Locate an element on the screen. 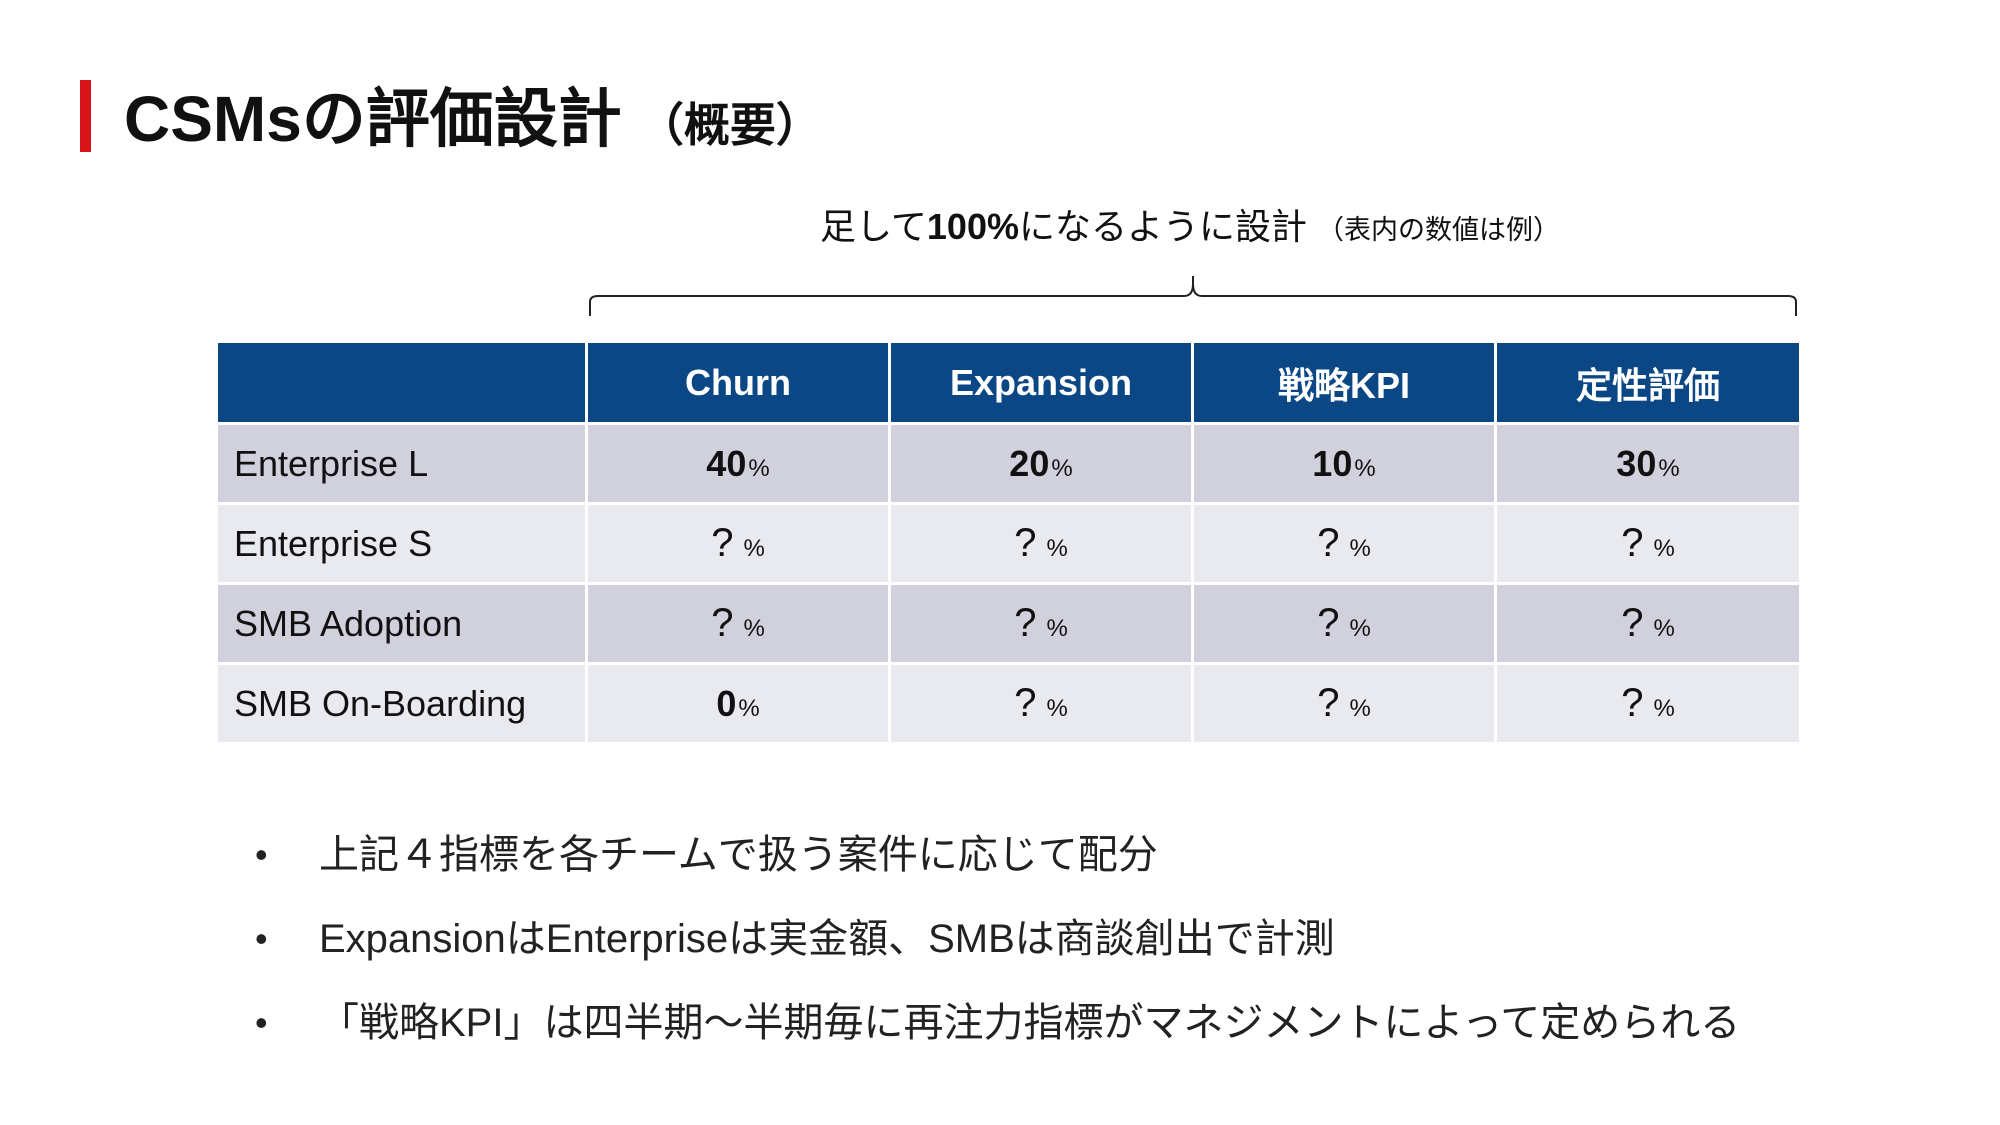 The width and height of the screenshot is (2000, 1125). header-cell-expansion: Expansion is located at coordinates (1041, 382).